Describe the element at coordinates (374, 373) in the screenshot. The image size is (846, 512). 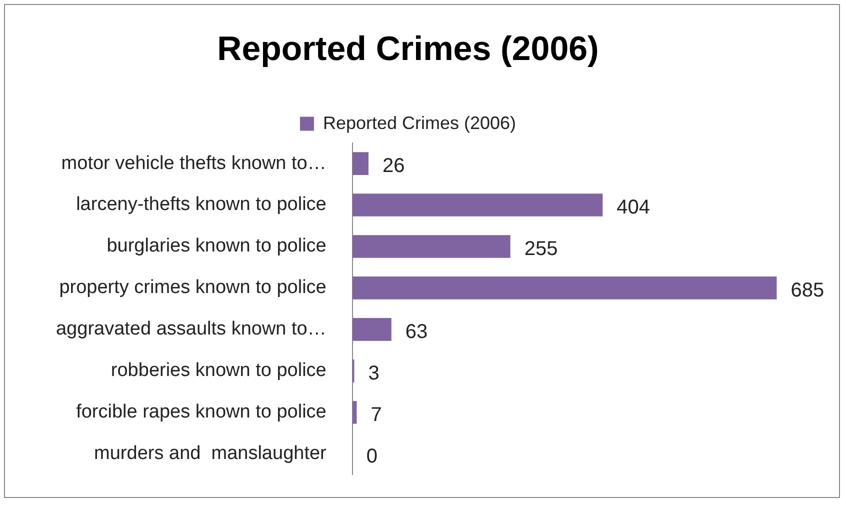
I see `data-label: 3` at that location.